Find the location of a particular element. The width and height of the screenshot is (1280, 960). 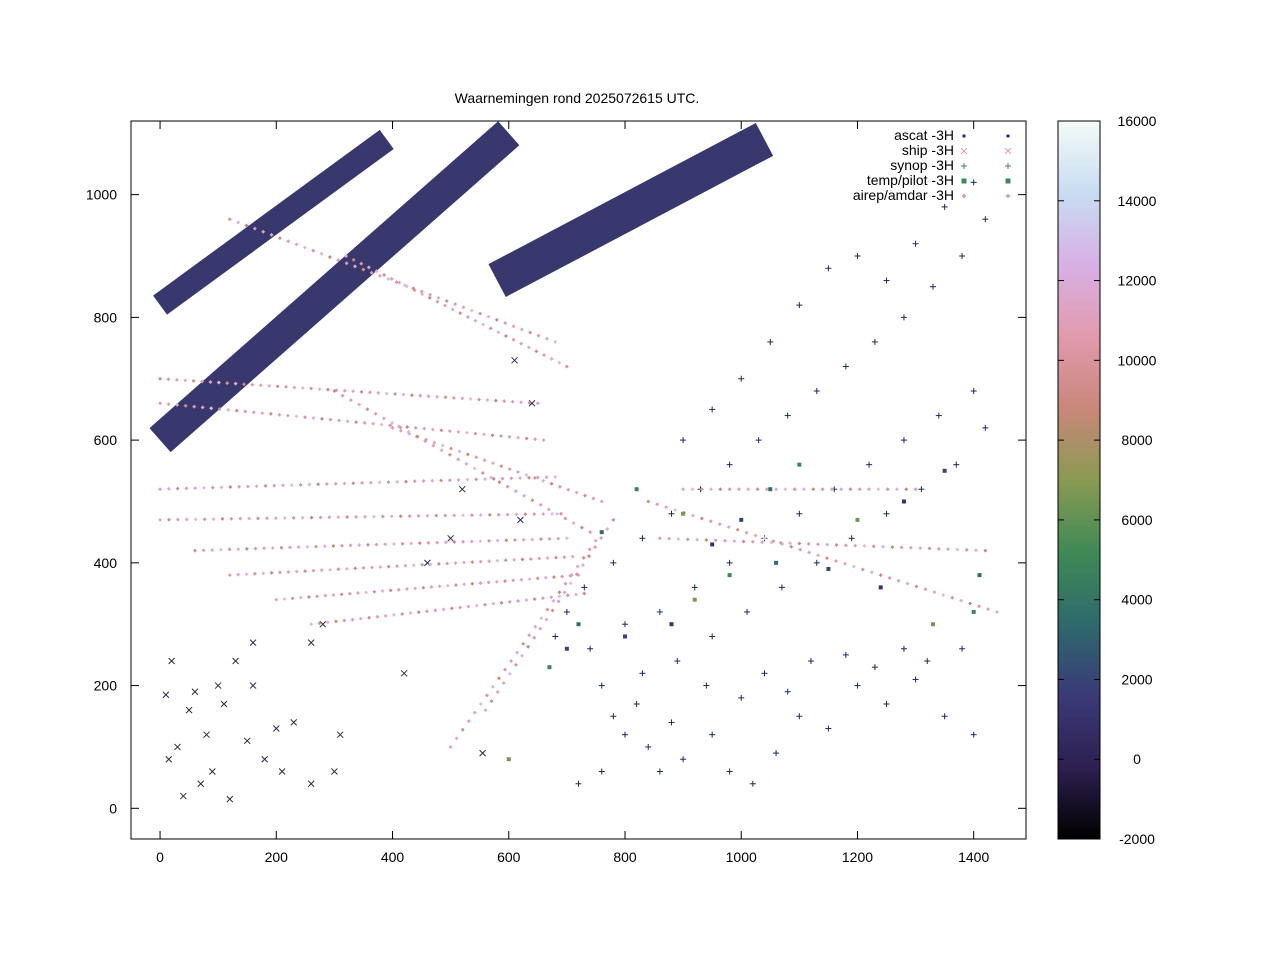

legend-marker is located at coordinates (986, 136).